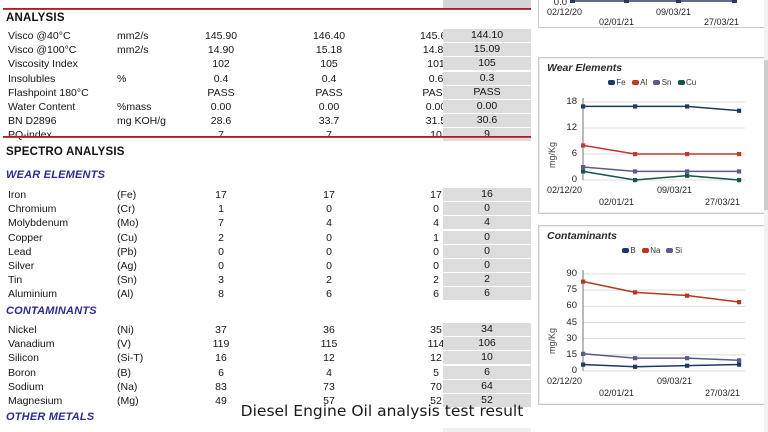 The width and height of the screenshot is (768, 432). I want to click on cell-value-4: 34, so click(487, 329).